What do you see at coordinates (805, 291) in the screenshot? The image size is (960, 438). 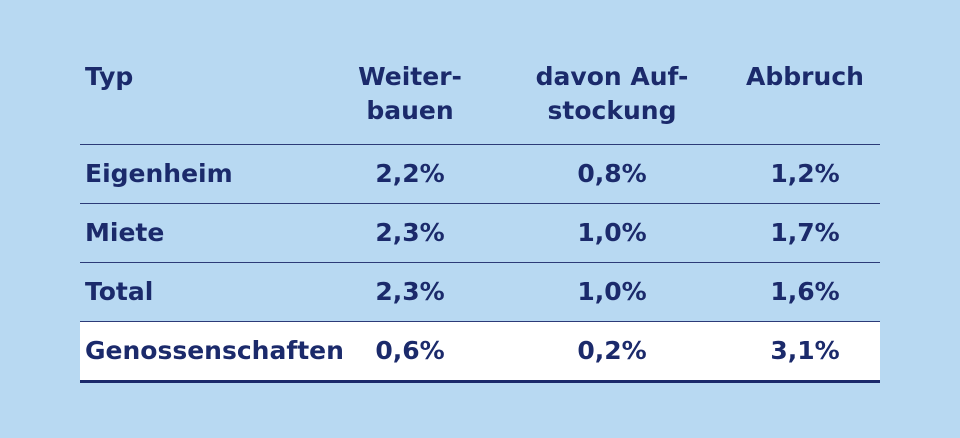 I see `cell-abbruch: 1,6%` at bounding box center [805, 291].